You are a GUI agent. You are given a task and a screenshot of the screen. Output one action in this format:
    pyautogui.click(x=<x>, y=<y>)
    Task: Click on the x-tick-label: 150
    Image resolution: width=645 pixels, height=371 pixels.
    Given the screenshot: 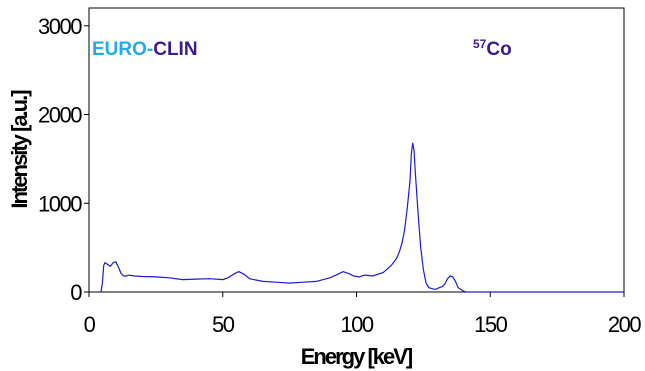 What is the action you would take?
    pyautogui.click(x=490, y=324)
    